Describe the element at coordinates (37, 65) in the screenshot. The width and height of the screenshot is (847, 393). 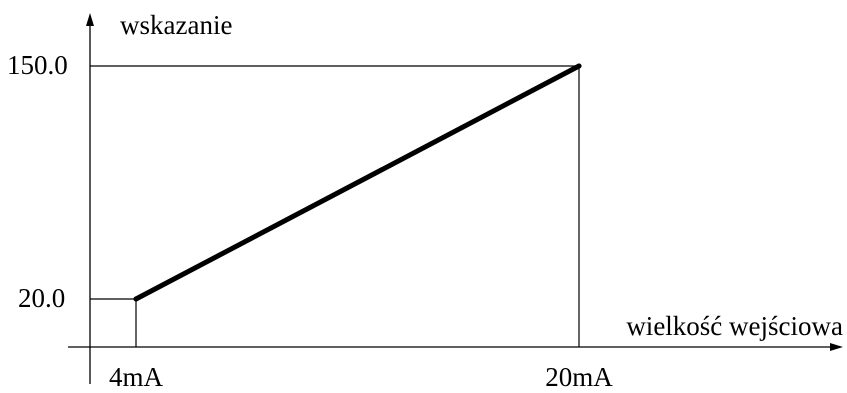
I see `y-tick-label-150: 150.0` at that location.